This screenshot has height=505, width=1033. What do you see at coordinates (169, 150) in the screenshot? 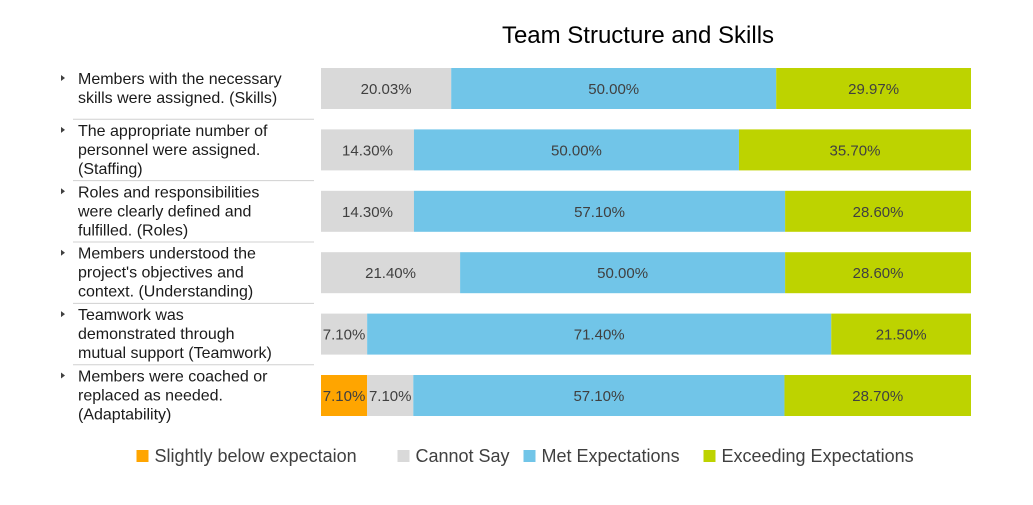
I see `category-label-line: personnel were assigned.` at bounding box center [169, 150].